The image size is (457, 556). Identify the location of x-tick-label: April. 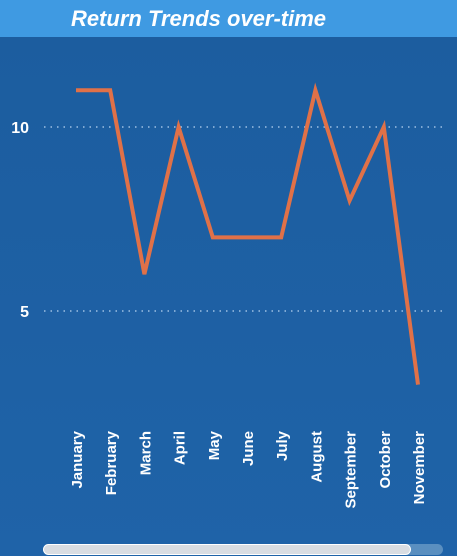
(180, 448).